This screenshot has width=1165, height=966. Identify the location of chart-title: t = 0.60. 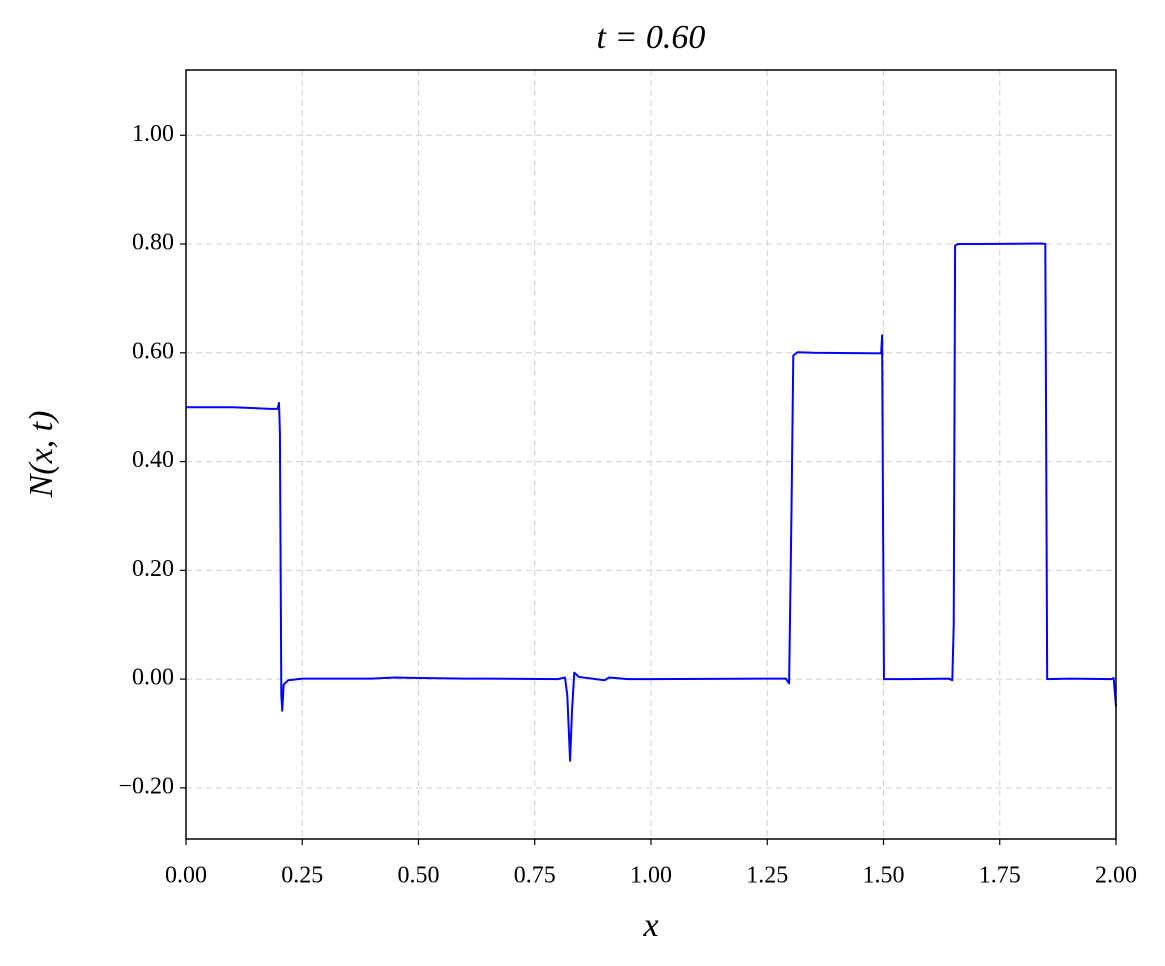
(651, 37).